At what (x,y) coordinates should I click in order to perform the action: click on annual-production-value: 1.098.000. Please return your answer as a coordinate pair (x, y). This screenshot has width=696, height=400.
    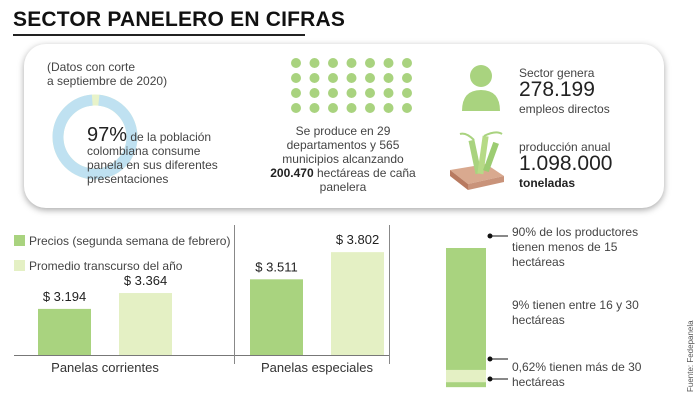
    Looking at the image, I should click on (566, 163).